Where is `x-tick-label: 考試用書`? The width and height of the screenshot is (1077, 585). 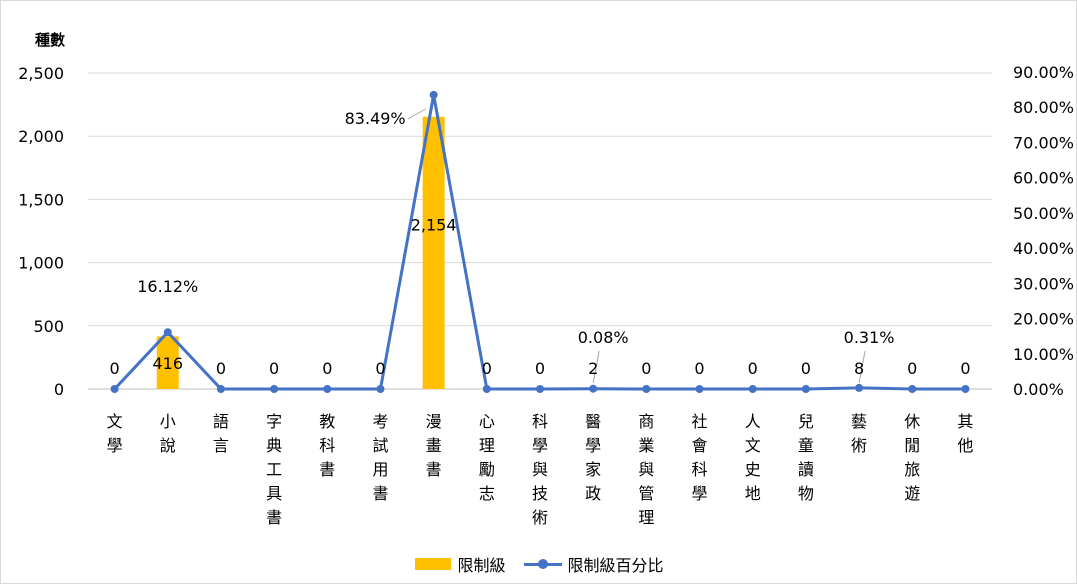 x-tick-label: 考試用書 is located at coordinates (380, 457).